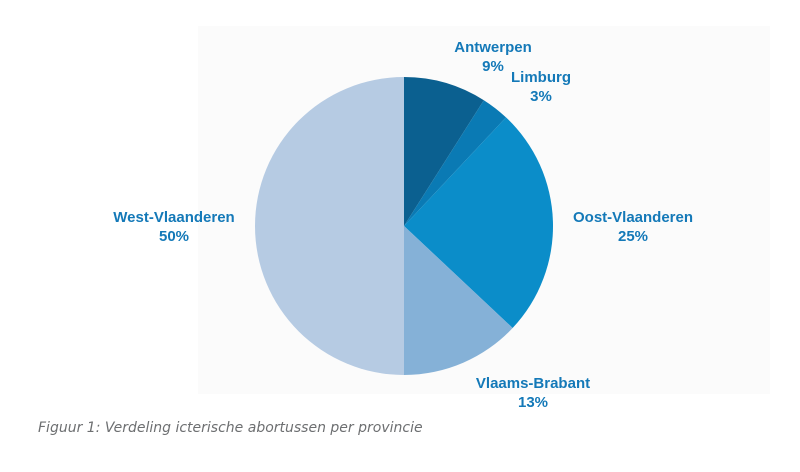  What do you see at coordinates (633, 217) in the screenshot?
I see `slice-label-oost-vlaanderen: Oost-Vlaanderen` at bounding box center [633, 217].